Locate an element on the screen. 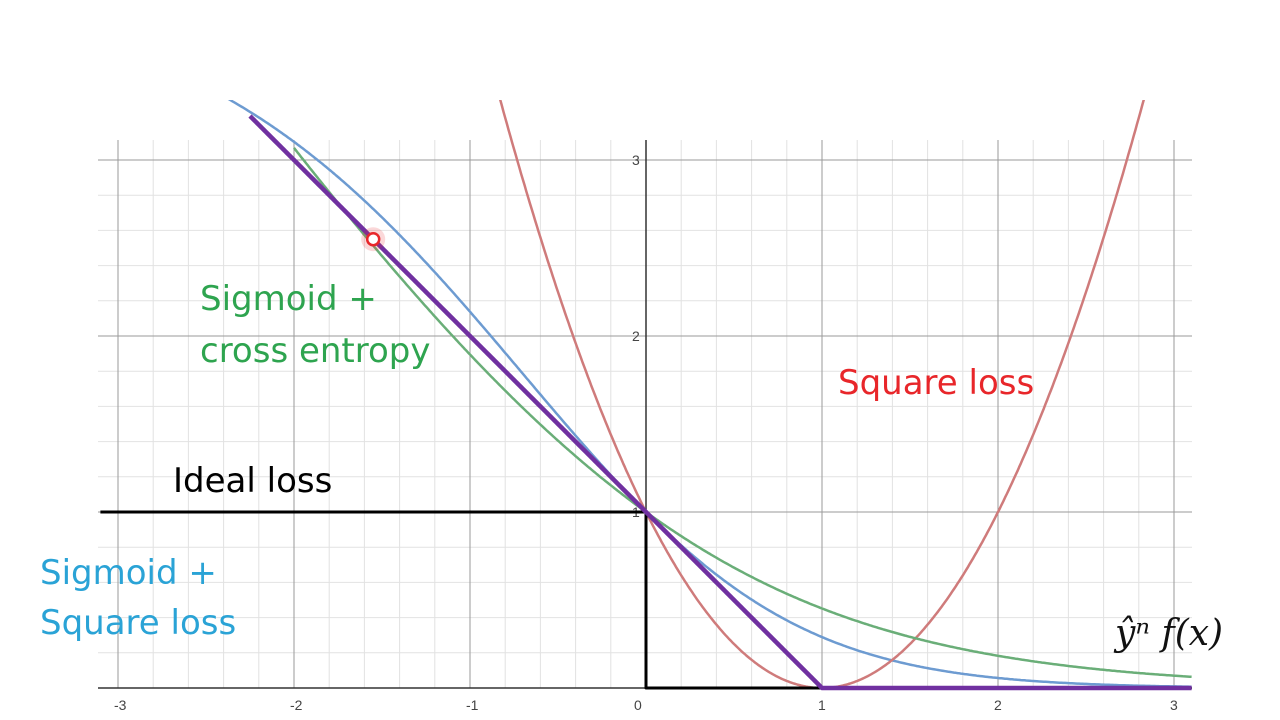 This screenshot has height=720, width=1280. label-sigmoid-sq-line1: Sigmoid + is located at coordinates (128, 573).